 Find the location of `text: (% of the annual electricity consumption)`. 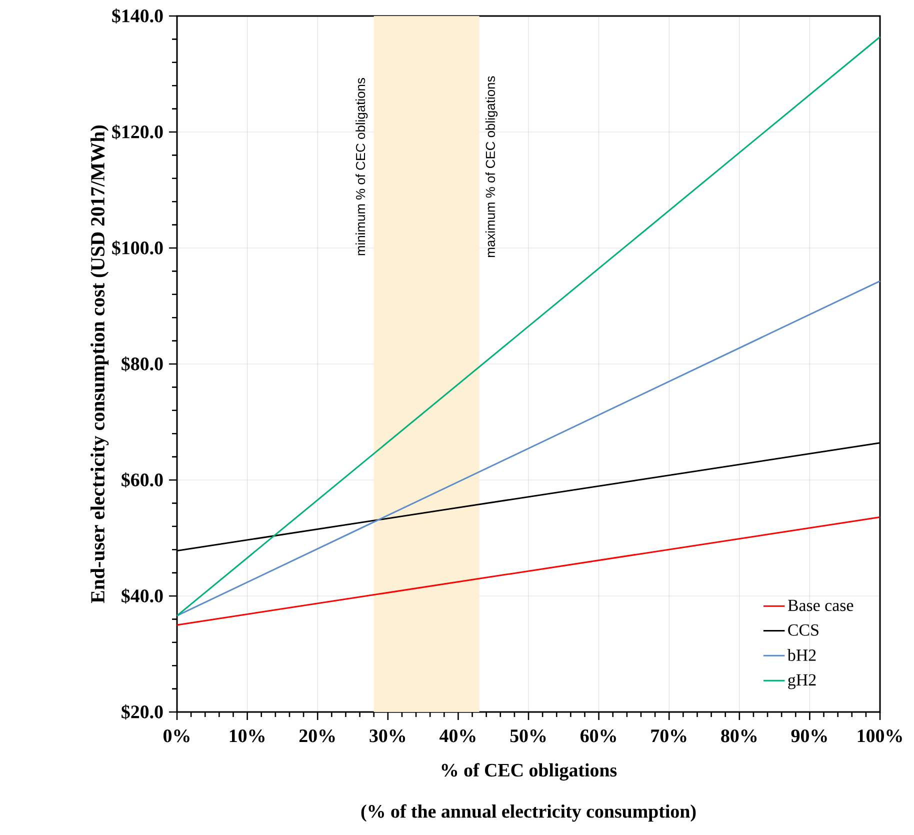

text: (% of the annual electricity consumption) is located at coordinates (528, 813).